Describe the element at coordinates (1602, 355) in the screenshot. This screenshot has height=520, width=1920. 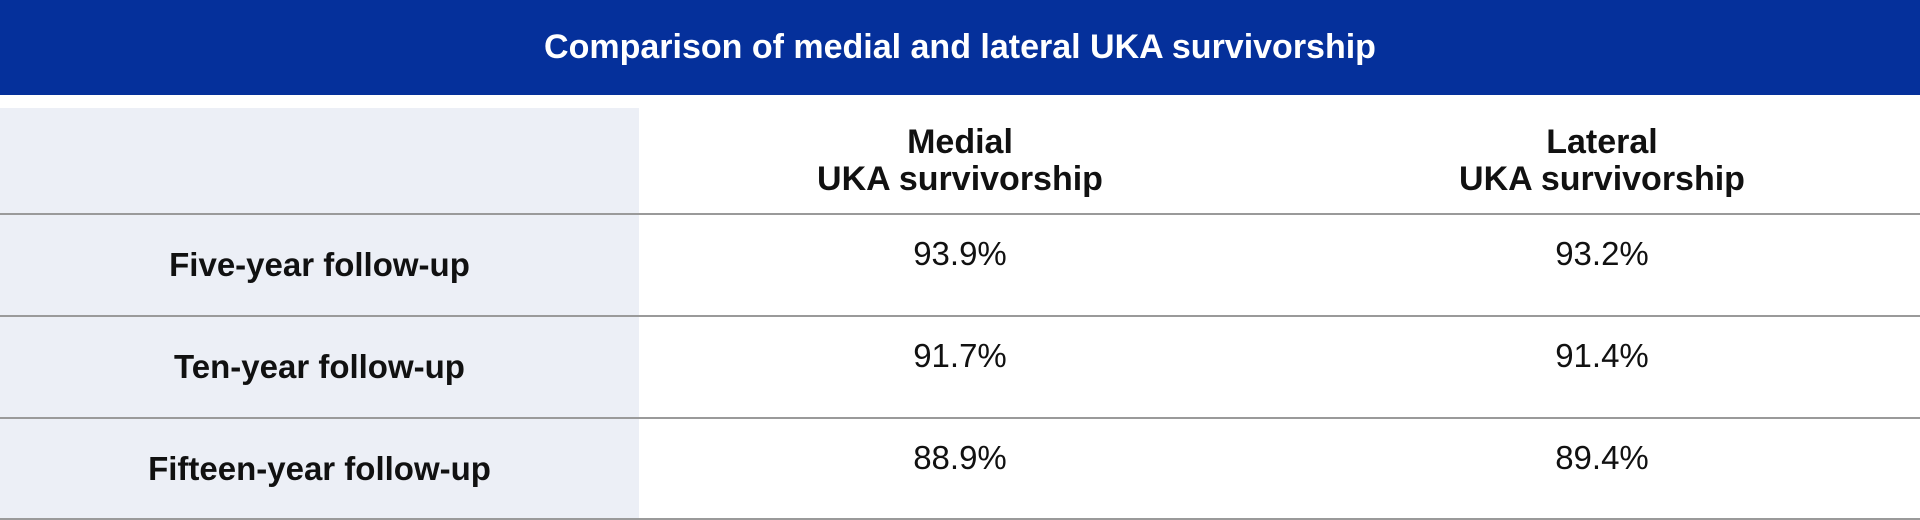
I see `value-cell: 91.4%` at that location.